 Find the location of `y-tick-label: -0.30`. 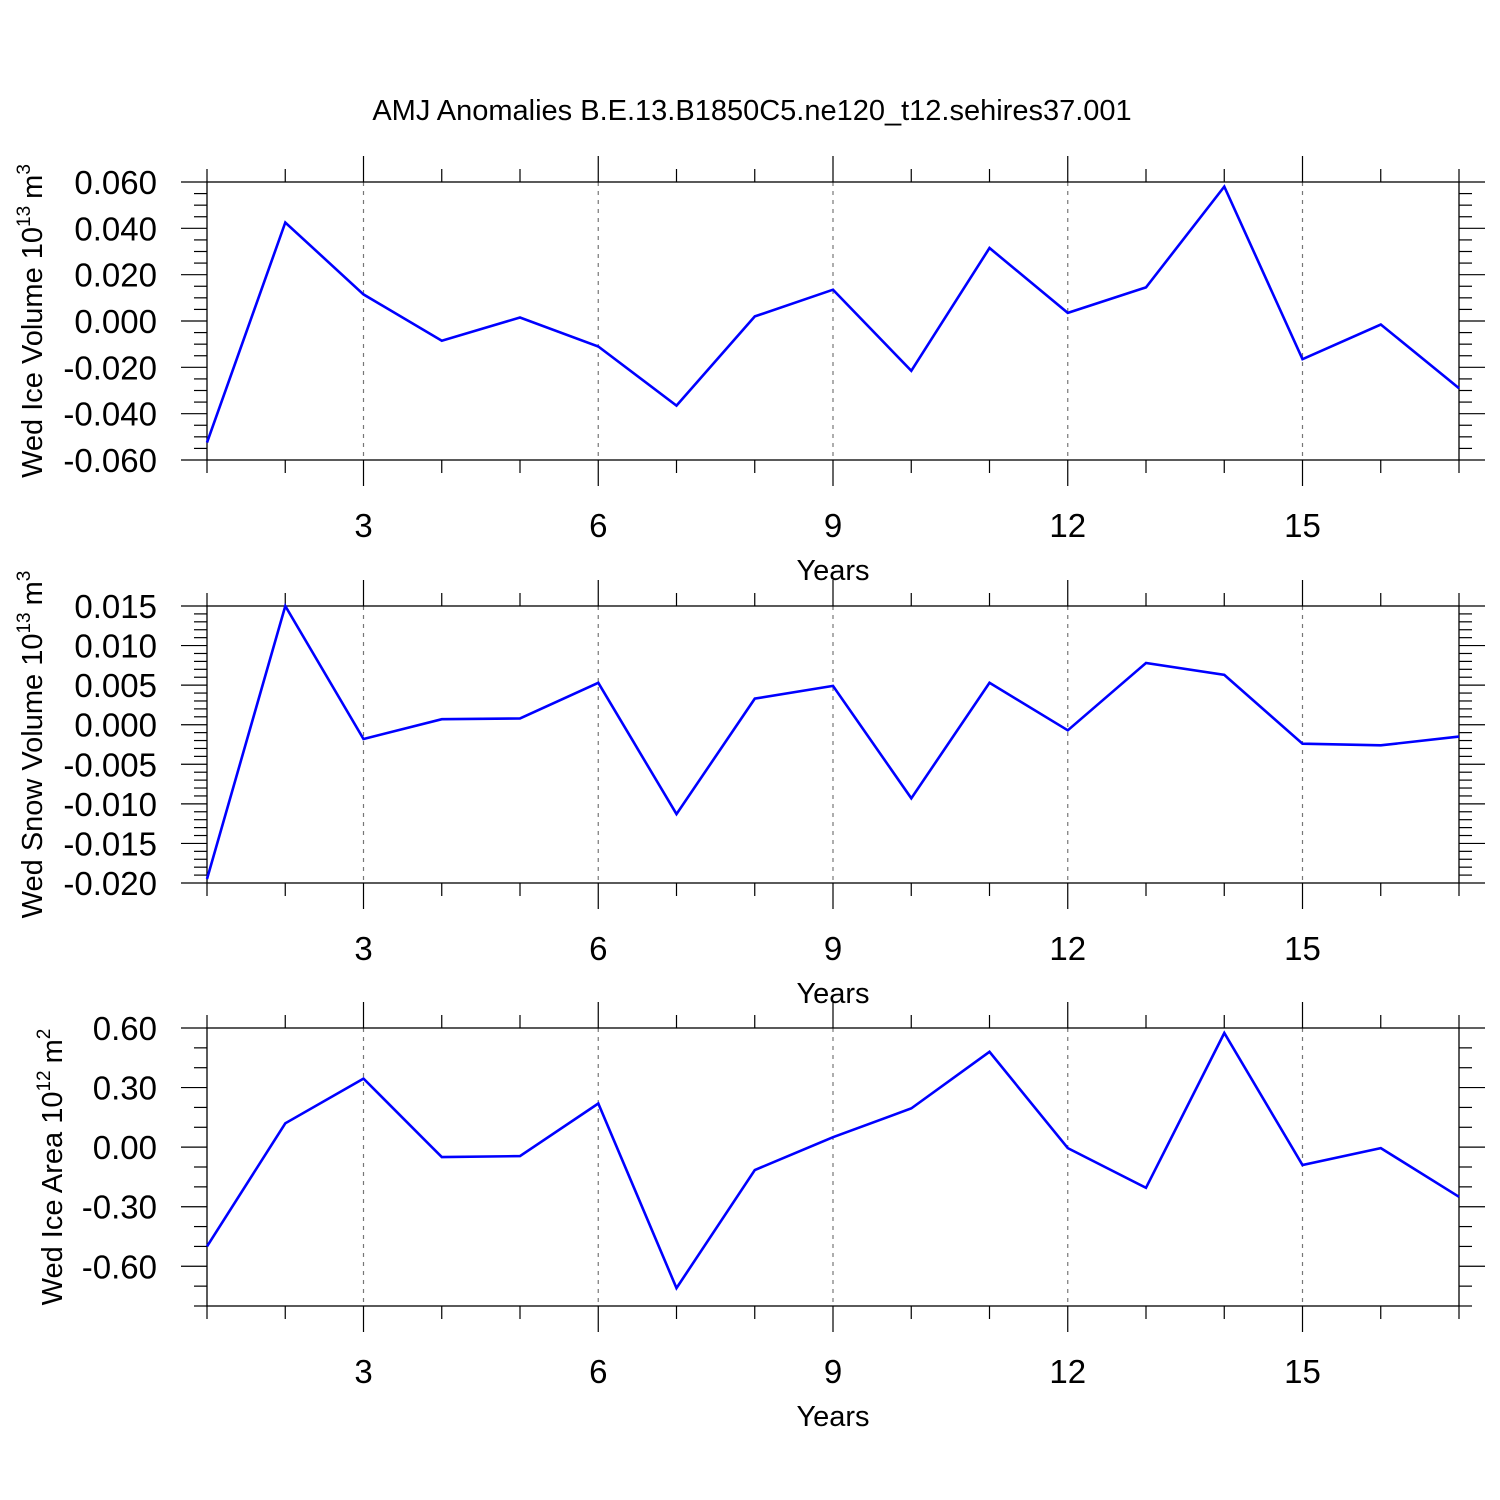

y-tick-label: -0.30 is located at coordinates (119, 1207).